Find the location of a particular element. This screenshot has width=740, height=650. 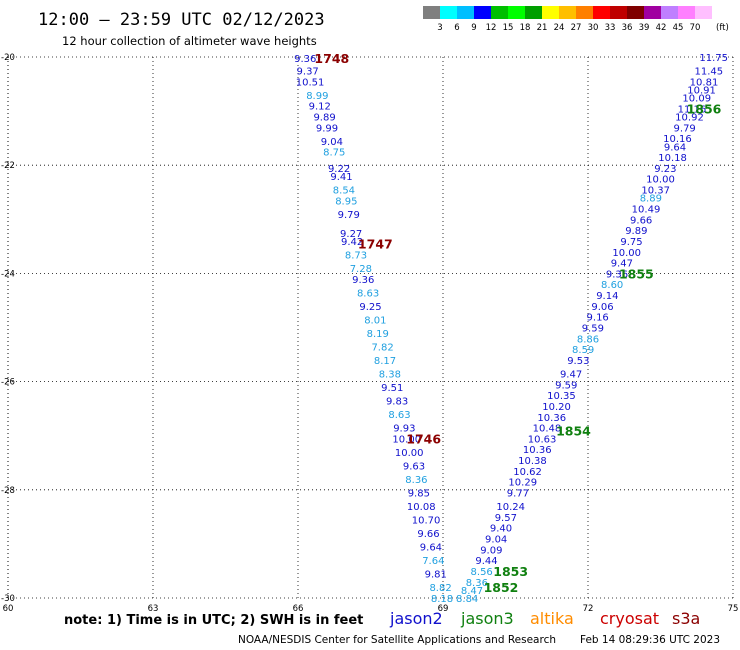

x-tick-label: 63 is located at coordinates (153, 609).